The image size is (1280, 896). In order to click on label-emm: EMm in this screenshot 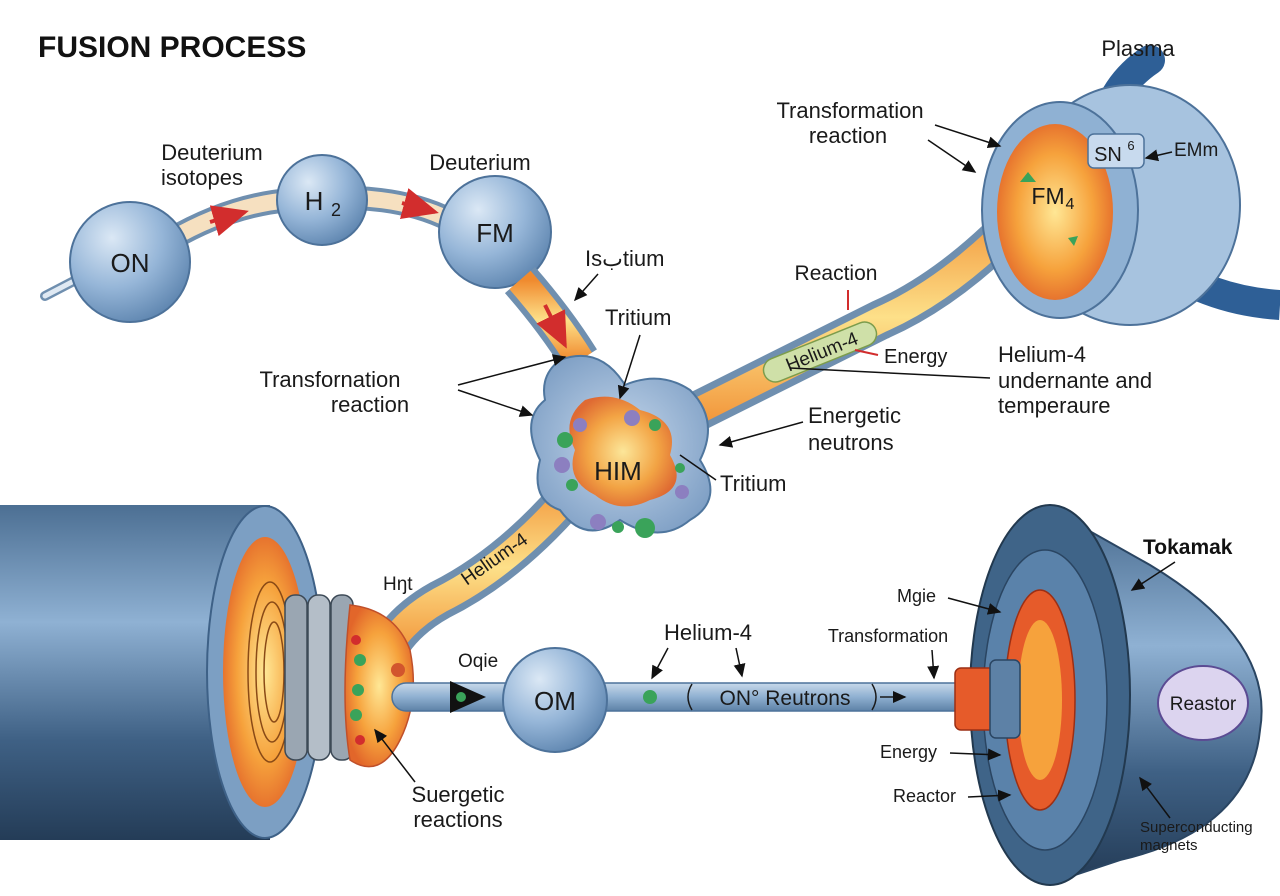, I will do `click(1196, 150)`.